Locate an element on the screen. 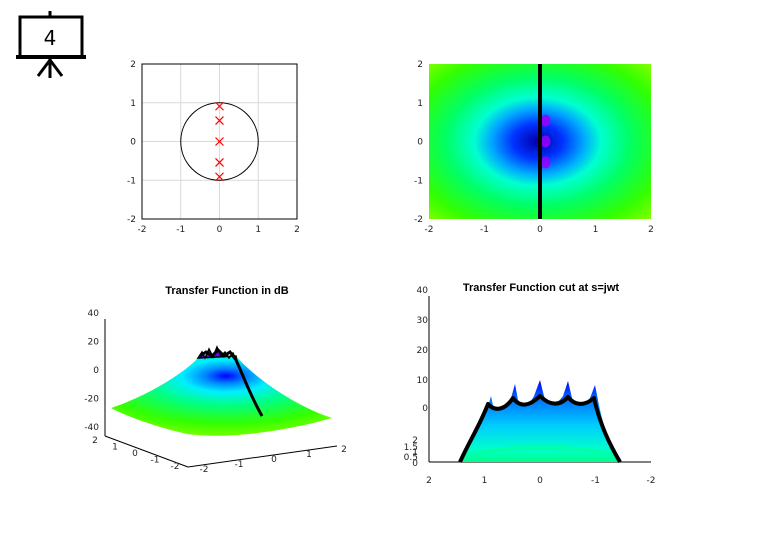 Image resolution: width=759 pixels, height=548 pixels. pz-y-ticks: -2 -1 0 1 2 is located at coordinates (131, 142).